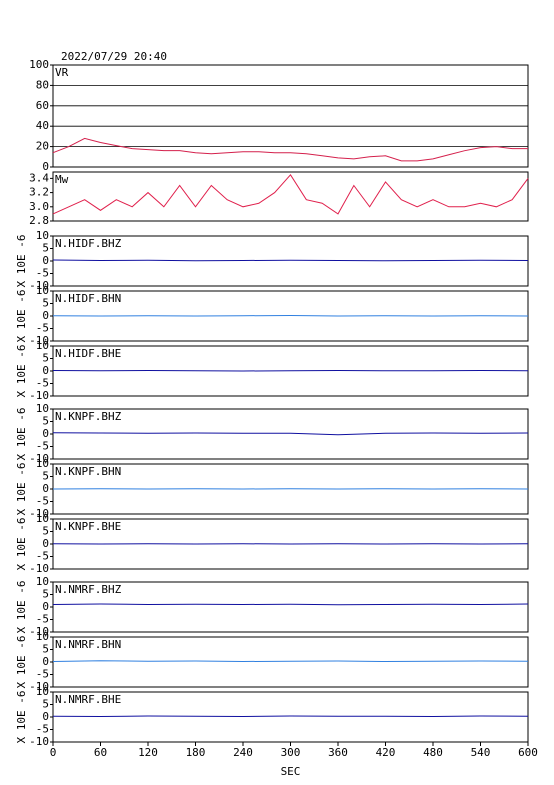 Image resolution: width=554 pixels, height=785 pixels. Describe the element at coordinates (100, 752) in the screenshot. I see `x-tick-label: 60` at that location.